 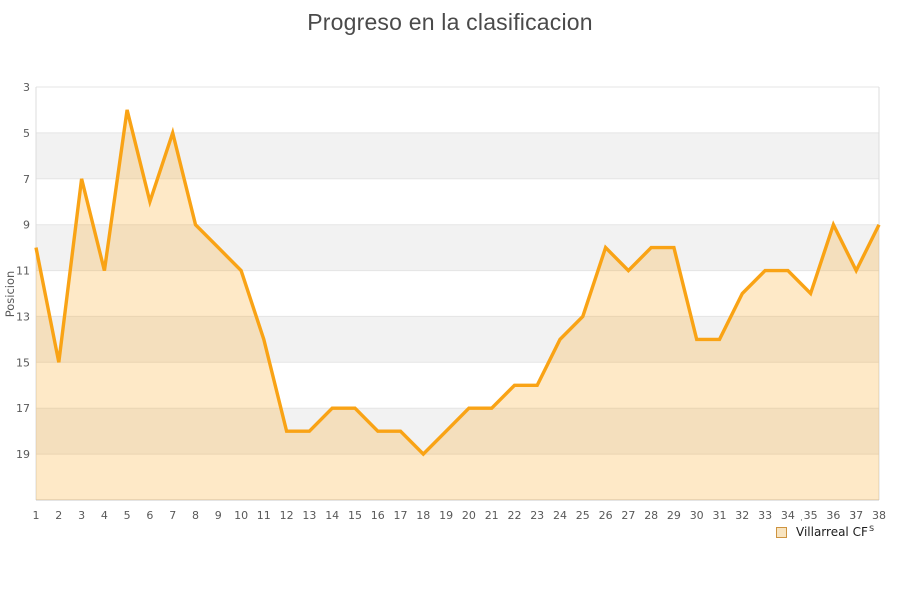 I want to click on y-tick-label: 3, so click(x=26, y=87).